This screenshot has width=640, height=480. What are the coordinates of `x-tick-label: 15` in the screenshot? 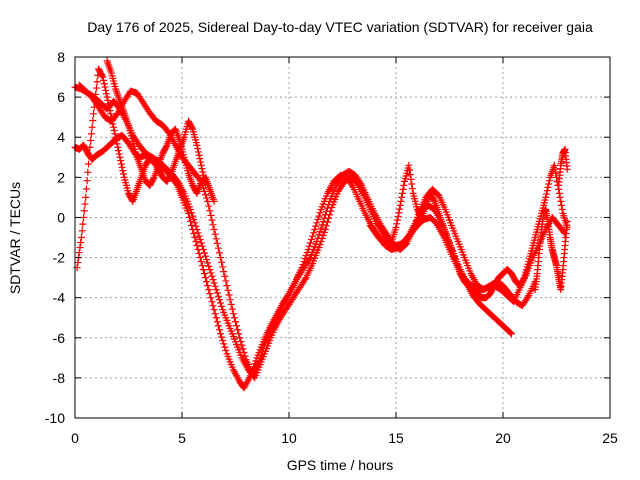 It's located at (396, 438).